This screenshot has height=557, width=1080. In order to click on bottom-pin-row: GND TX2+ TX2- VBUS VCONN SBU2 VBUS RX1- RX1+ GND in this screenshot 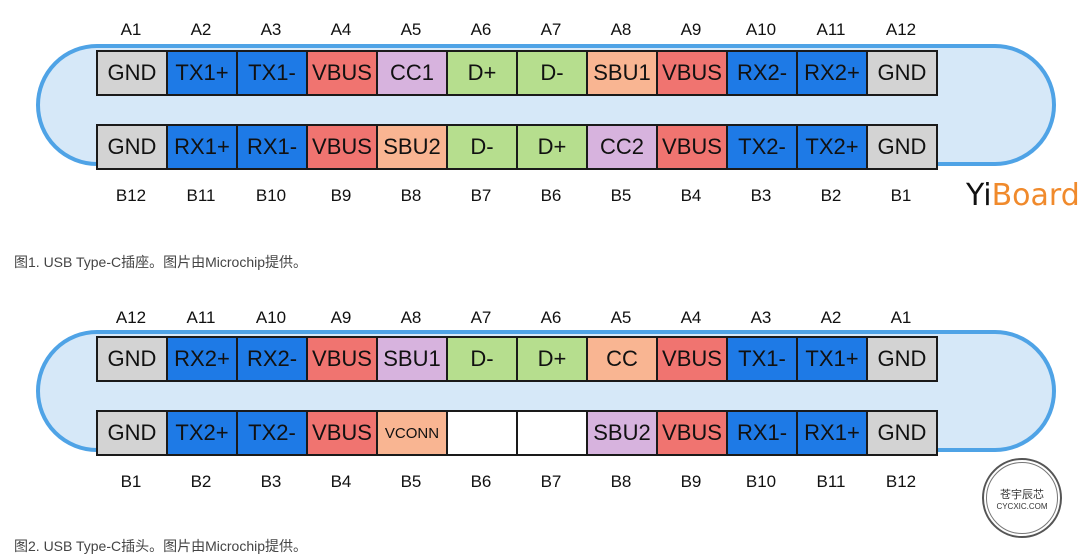, I will do `click(517, 433)`.